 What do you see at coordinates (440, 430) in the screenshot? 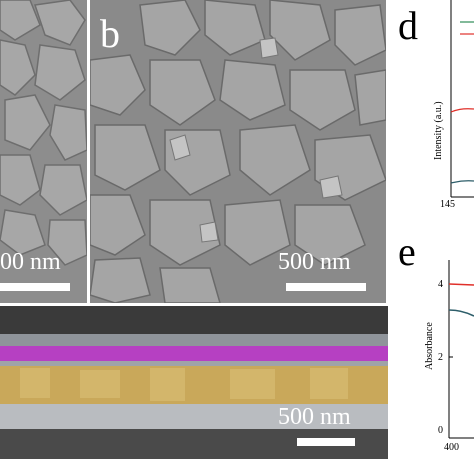
I see `ytick-e-0: 0` at bounding box center [440, 430].